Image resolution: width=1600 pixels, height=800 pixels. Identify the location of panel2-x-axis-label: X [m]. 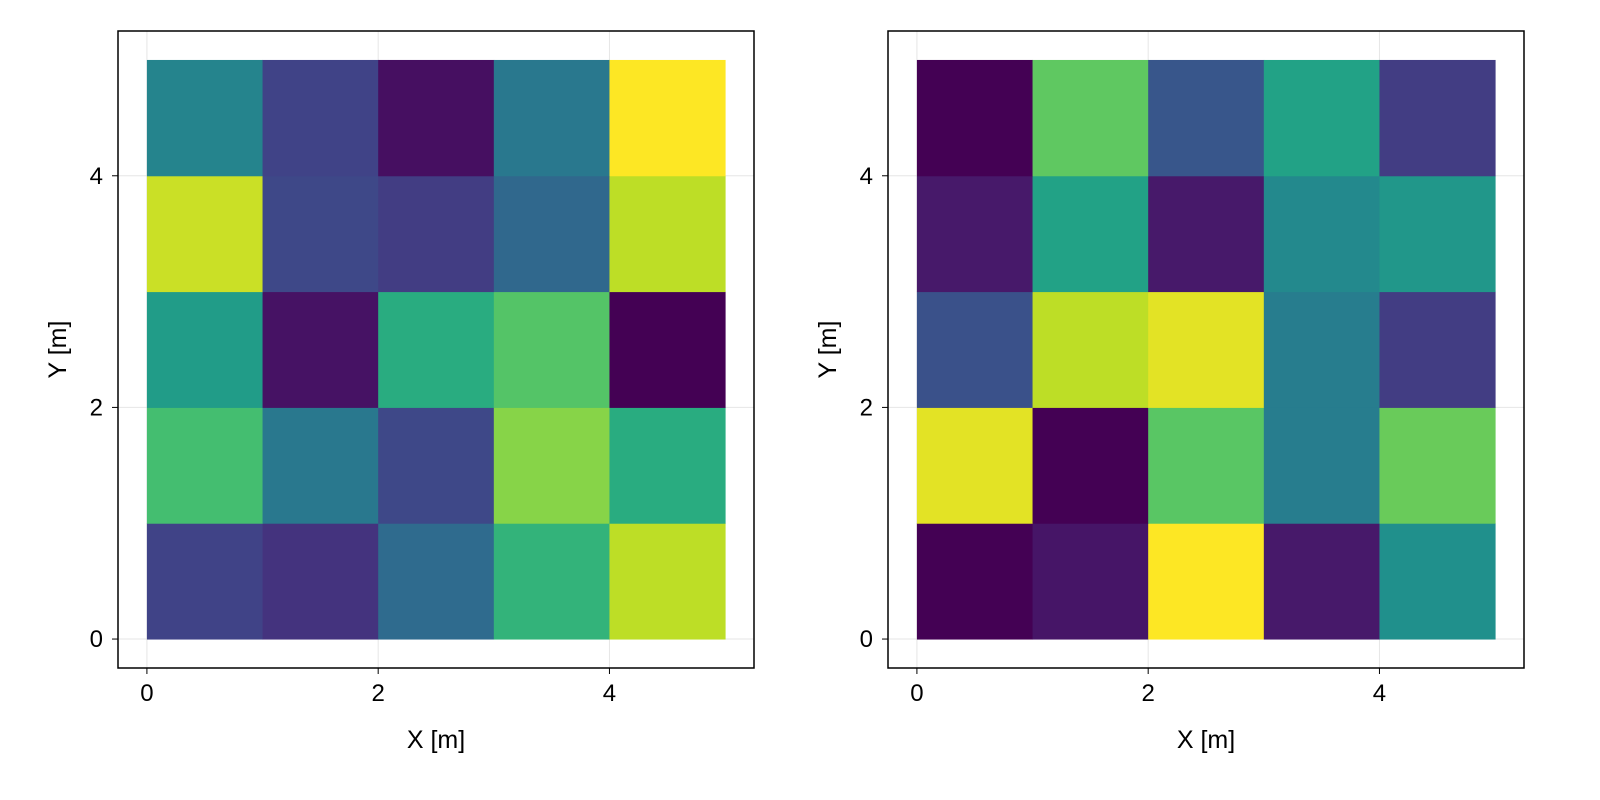
(1206, 740).